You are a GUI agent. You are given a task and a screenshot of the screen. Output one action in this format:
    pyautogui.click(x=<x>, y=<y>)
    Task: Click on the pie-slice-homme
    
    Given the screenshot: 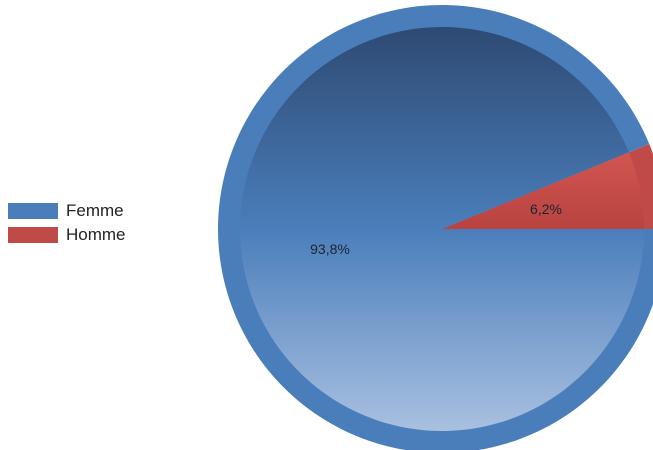 What is the action you would take?
    pyautogui.click(x=543, y=190)
    